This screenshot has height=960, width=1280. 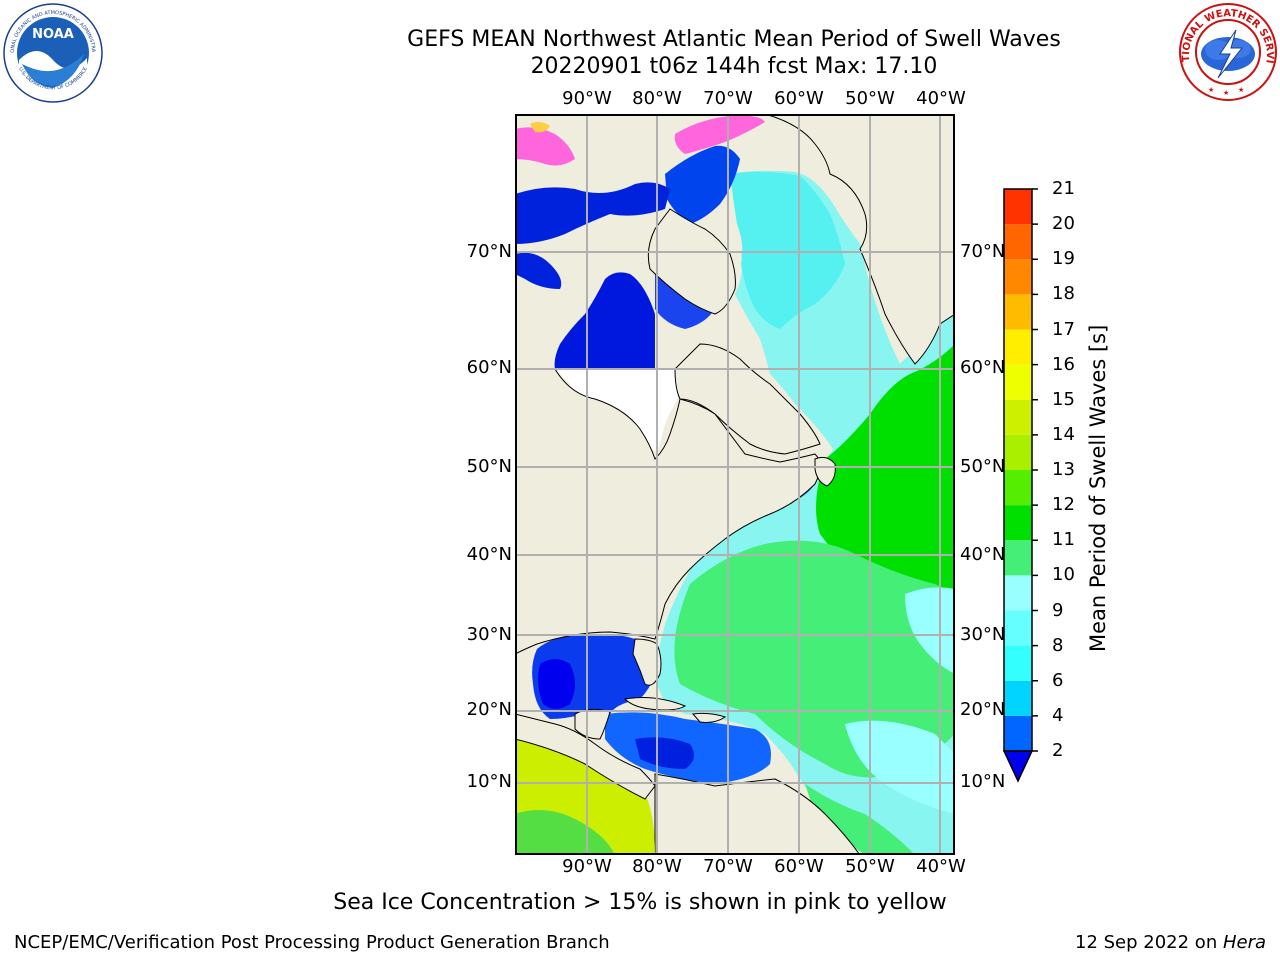 I want to click on swell-band-lightcyan-east, so click(x=930, y=630).